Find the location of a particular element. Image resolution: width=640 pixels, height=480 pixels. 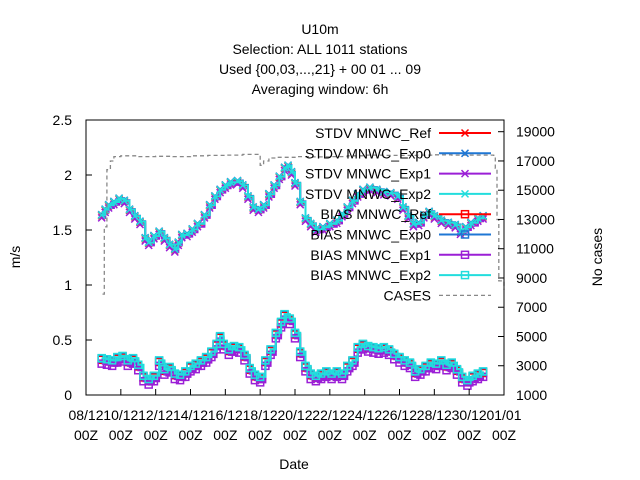

legend-entry-bias-mnwc-ref: BIAS MNWC_Ref is located at coordinates (406, 214).